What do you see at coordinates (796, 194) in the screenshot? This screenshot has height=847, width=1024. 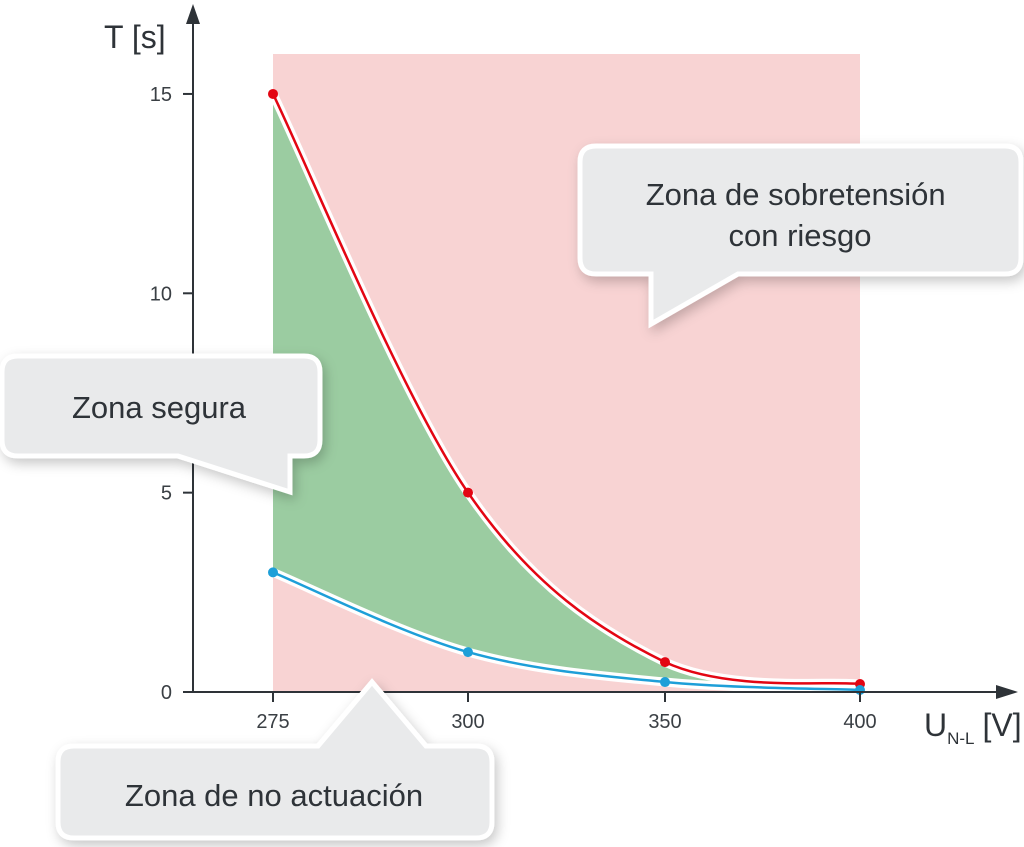 I see `callout-danger-line1: Zona de sobretensión` at bounding box center [796, 194].